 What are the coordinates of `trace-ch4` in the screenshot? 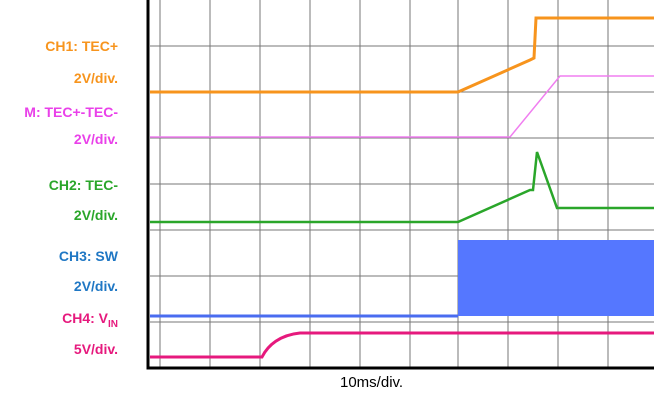 It's located at (402, 345).